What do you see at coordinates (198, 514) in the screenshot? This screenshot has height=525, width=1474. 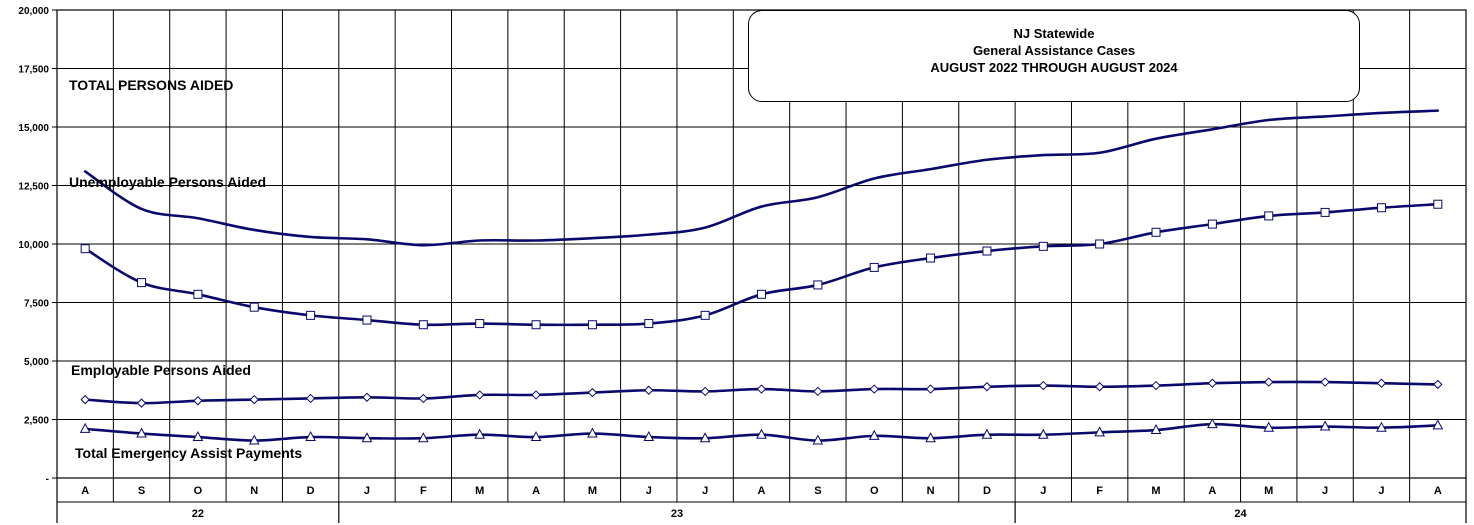 I see `x-year-label: 22` at bounding box center [198, 514].